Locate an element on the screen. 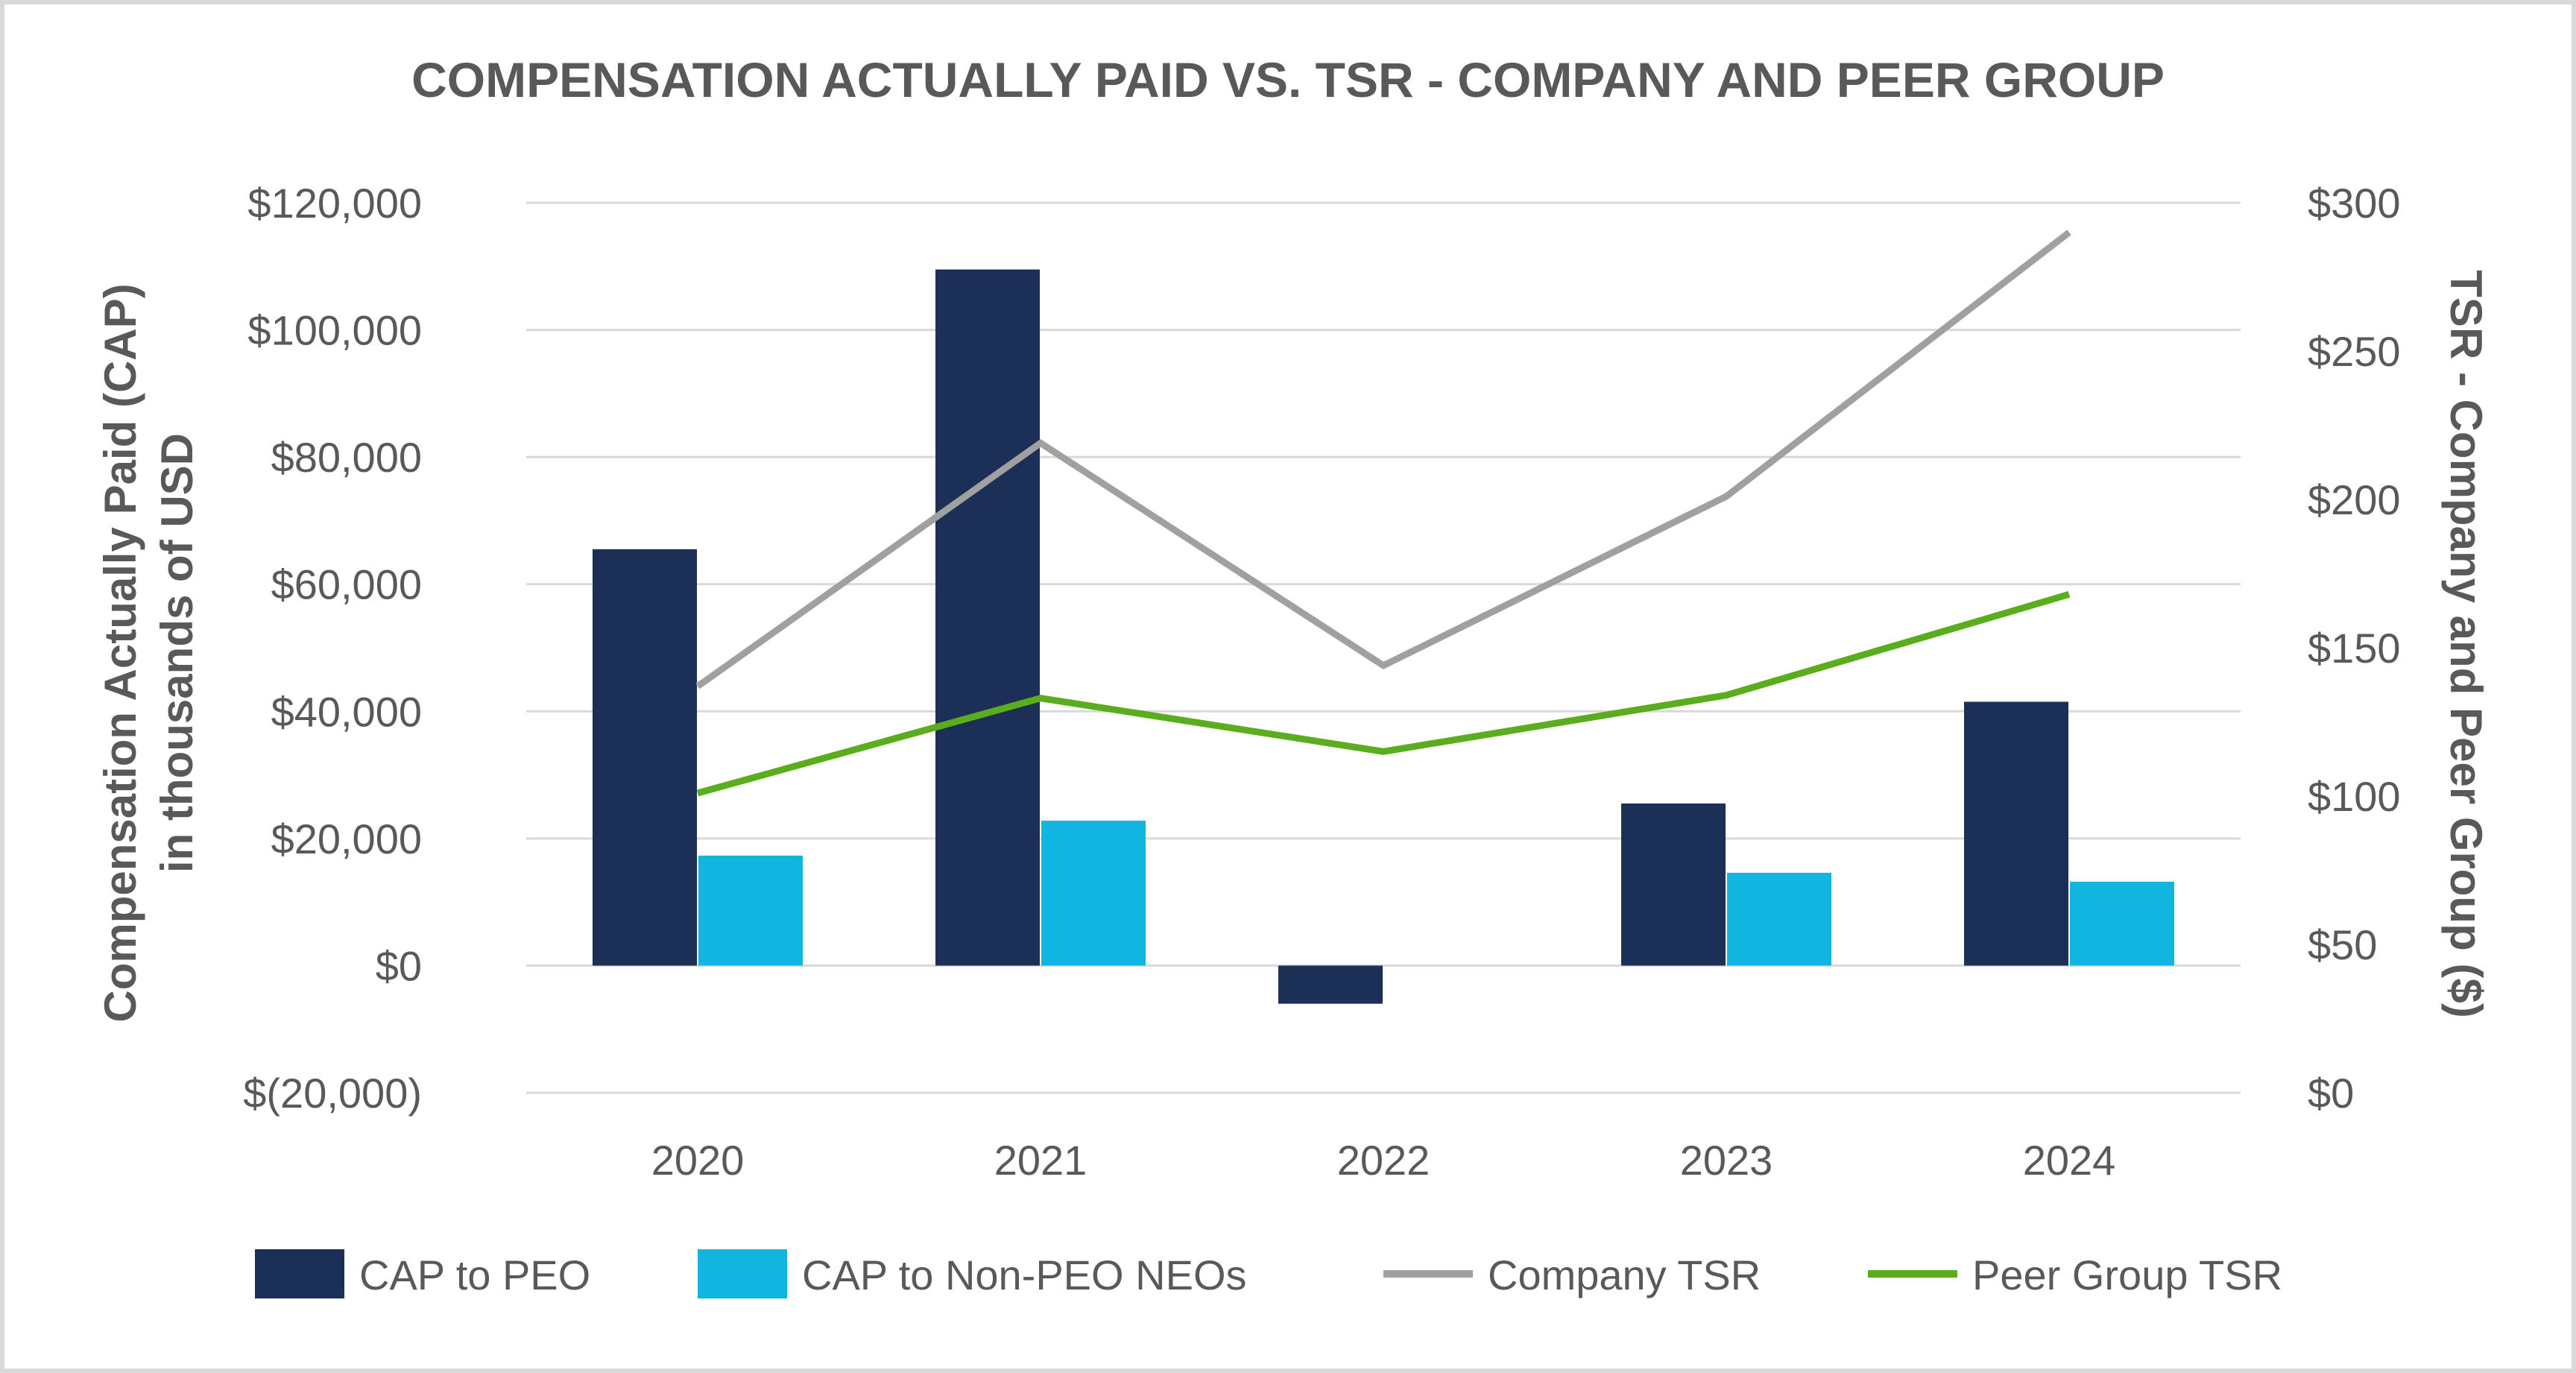  left-tick-label: $100,000 is located at coordinates (334, 330).